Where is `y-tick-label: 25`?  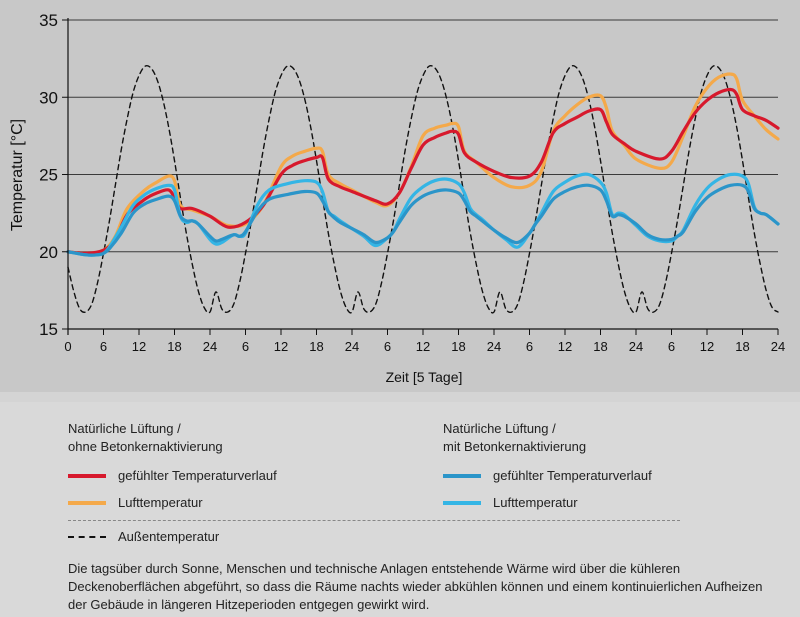 y-tick-label: 25 is located at coordinates (48, 175).